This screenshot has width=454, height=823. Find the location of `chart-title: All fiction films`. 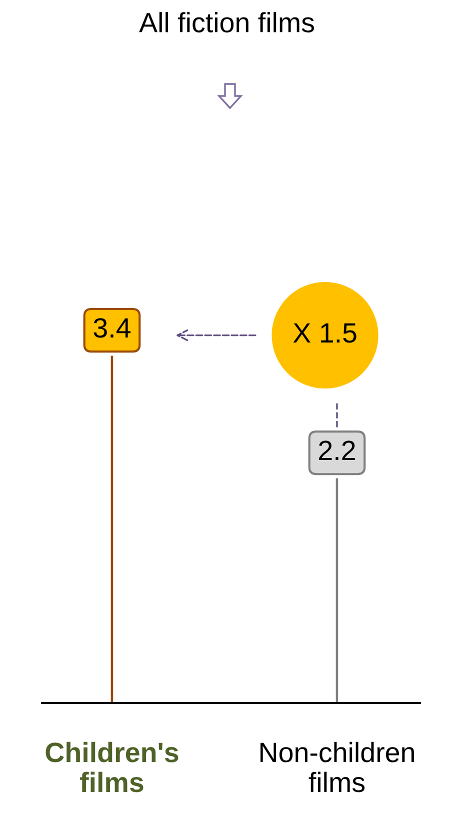

chart-title: All fiction films is located at coordinates (226, 22).